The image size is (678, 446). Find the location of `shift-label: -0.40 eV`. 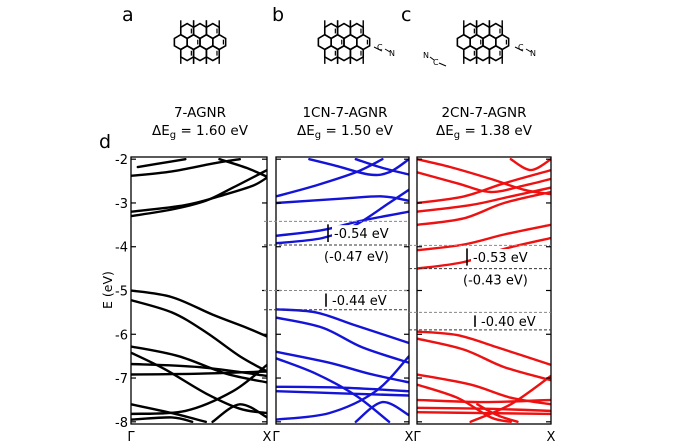

shift-label: -0.40 eV is located at coordinates (508, 322).